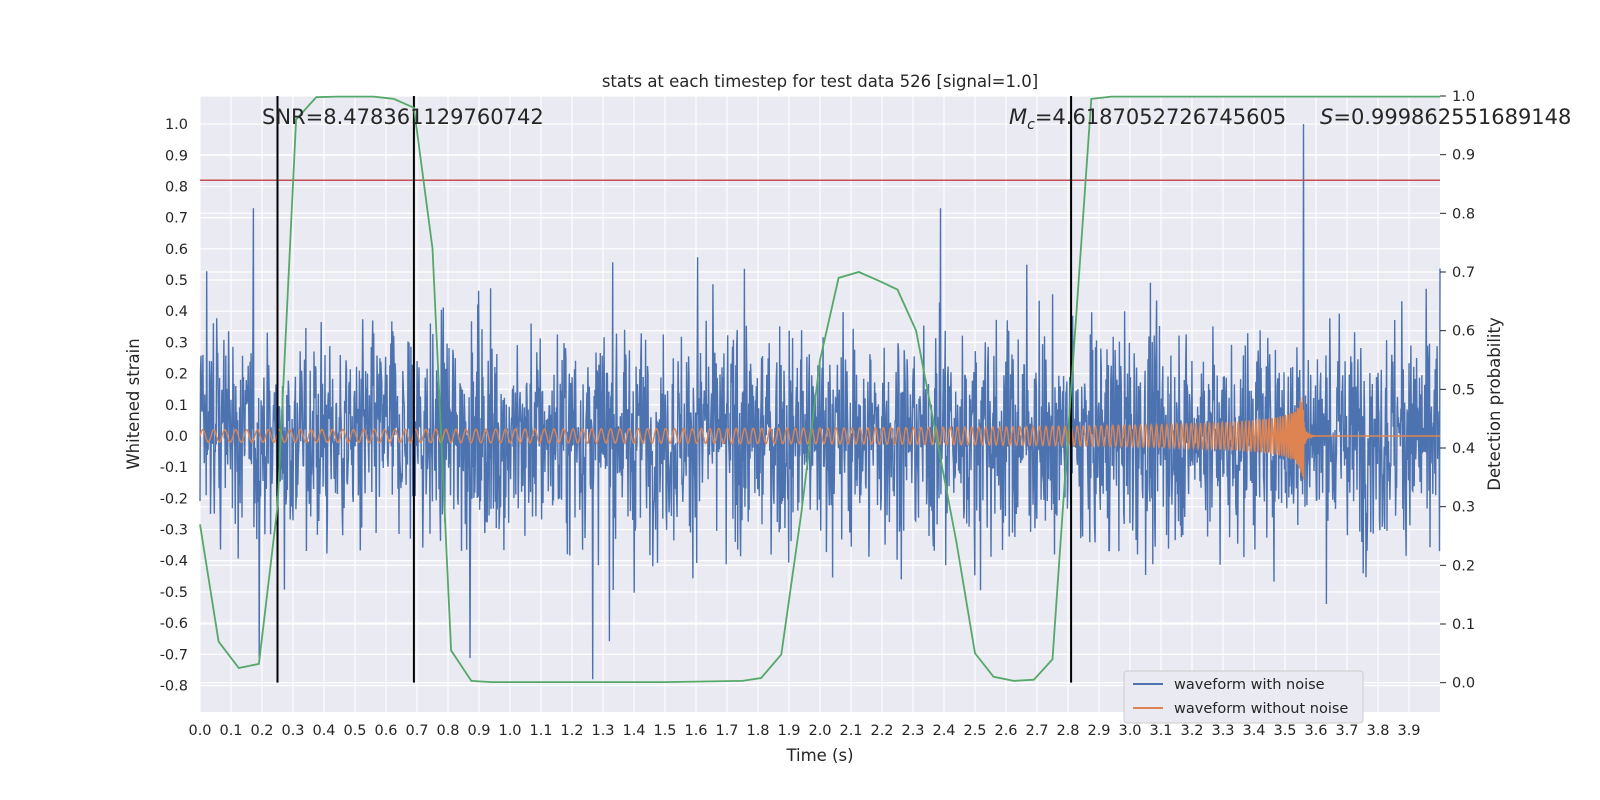 The image size is (1600, 800). I want to click on score-symbol: S, so click(1326, 117).